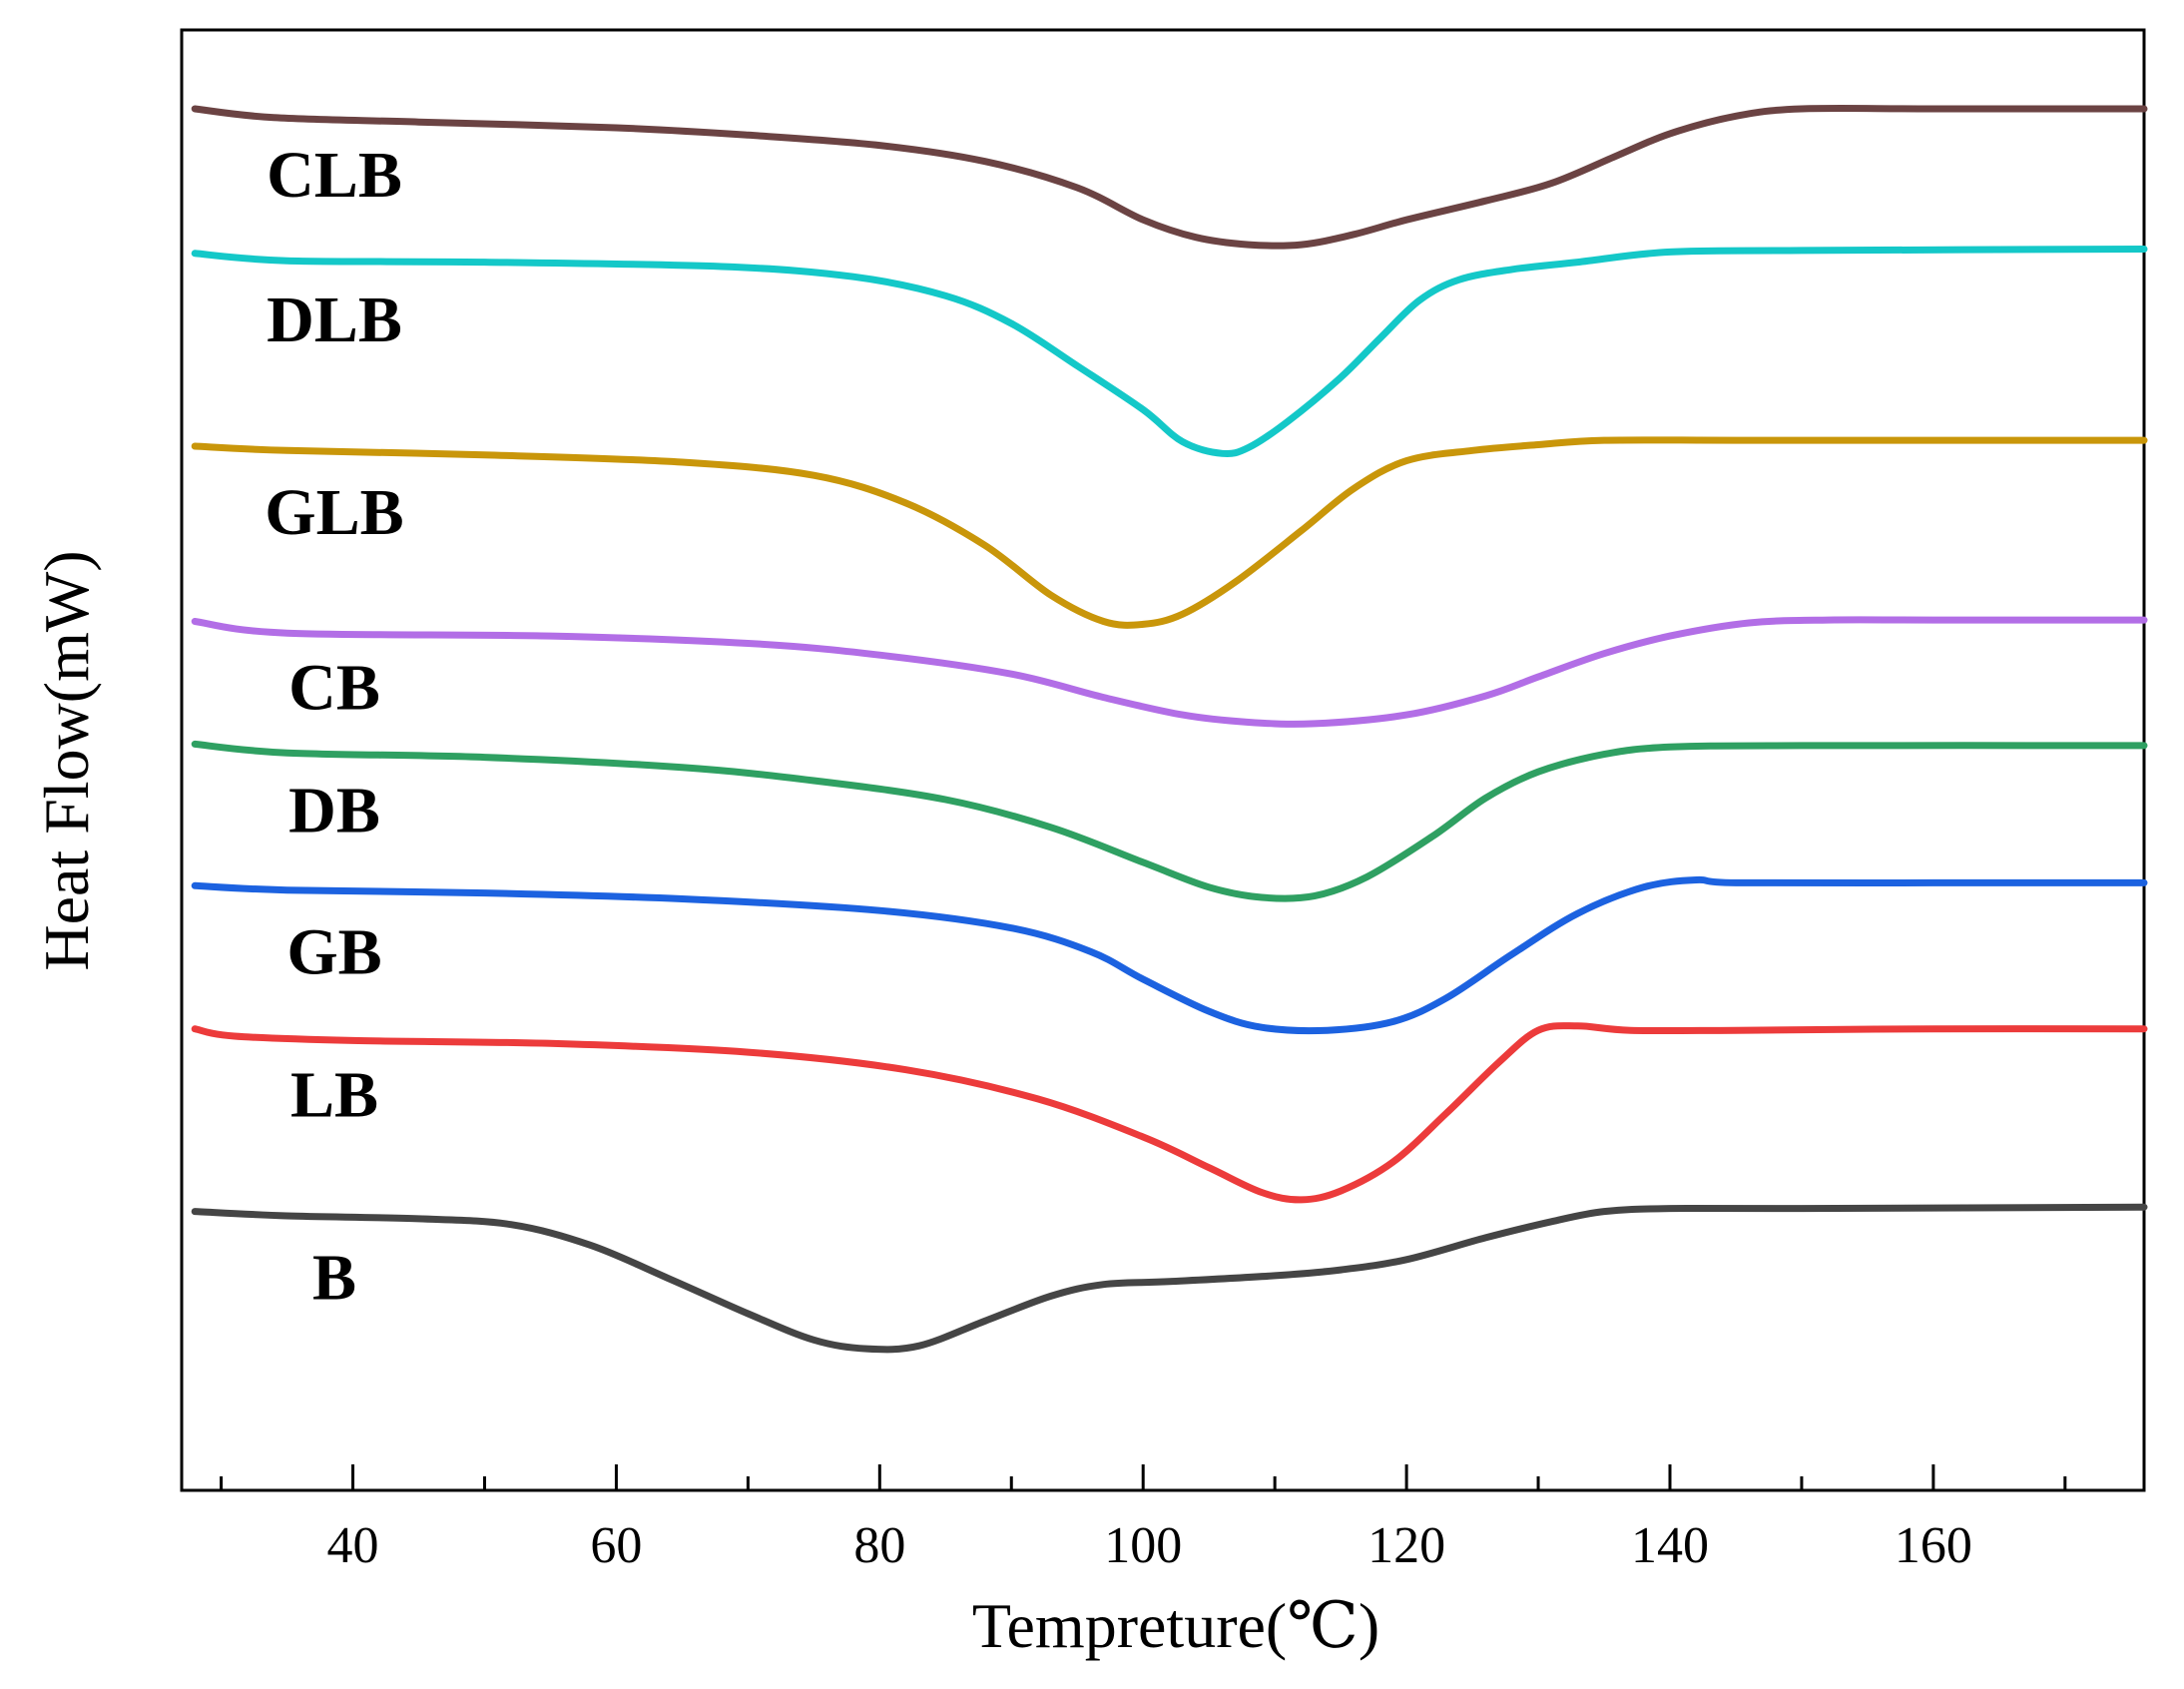 The width and height of the screenshot is (2184, 1689). What do you see at coordinates (334, 810) in the screenshot?
I see `series-label-db: DB` at bounding box center [334, 810].